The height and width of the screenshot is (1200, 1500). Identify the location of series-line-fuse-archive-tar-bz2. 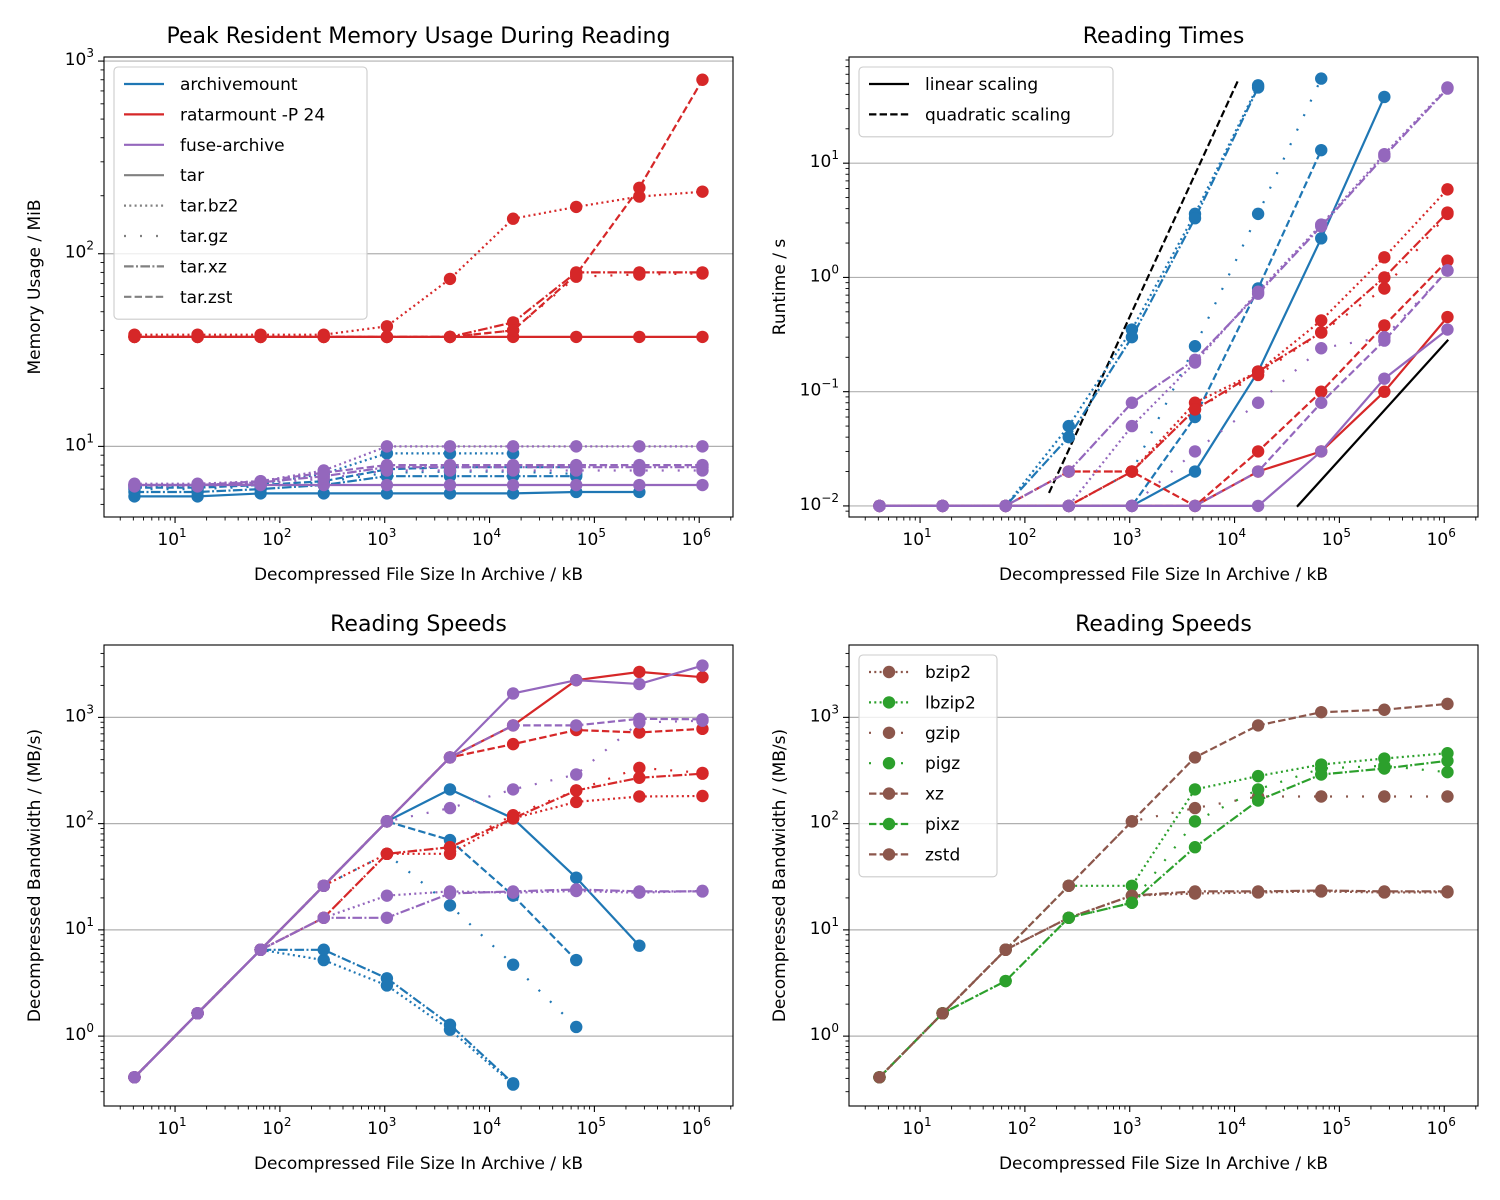
(418, 984).